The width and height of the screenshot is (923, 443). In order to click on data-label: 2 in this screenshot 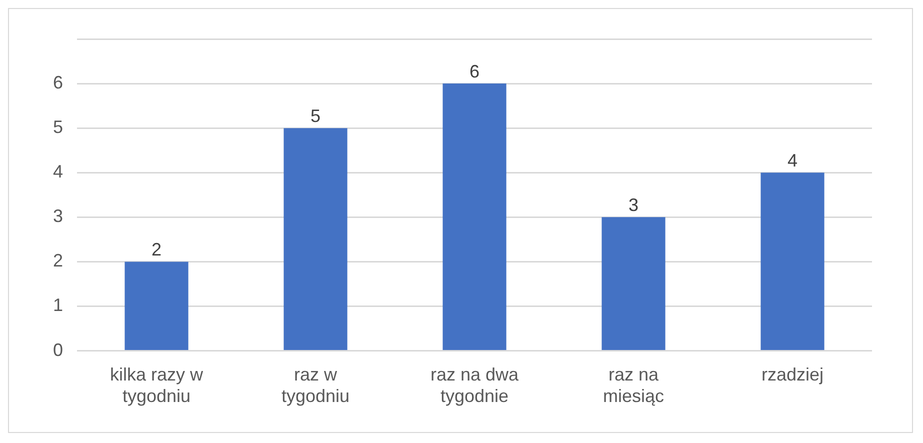, I will do `click(157, 250)`.